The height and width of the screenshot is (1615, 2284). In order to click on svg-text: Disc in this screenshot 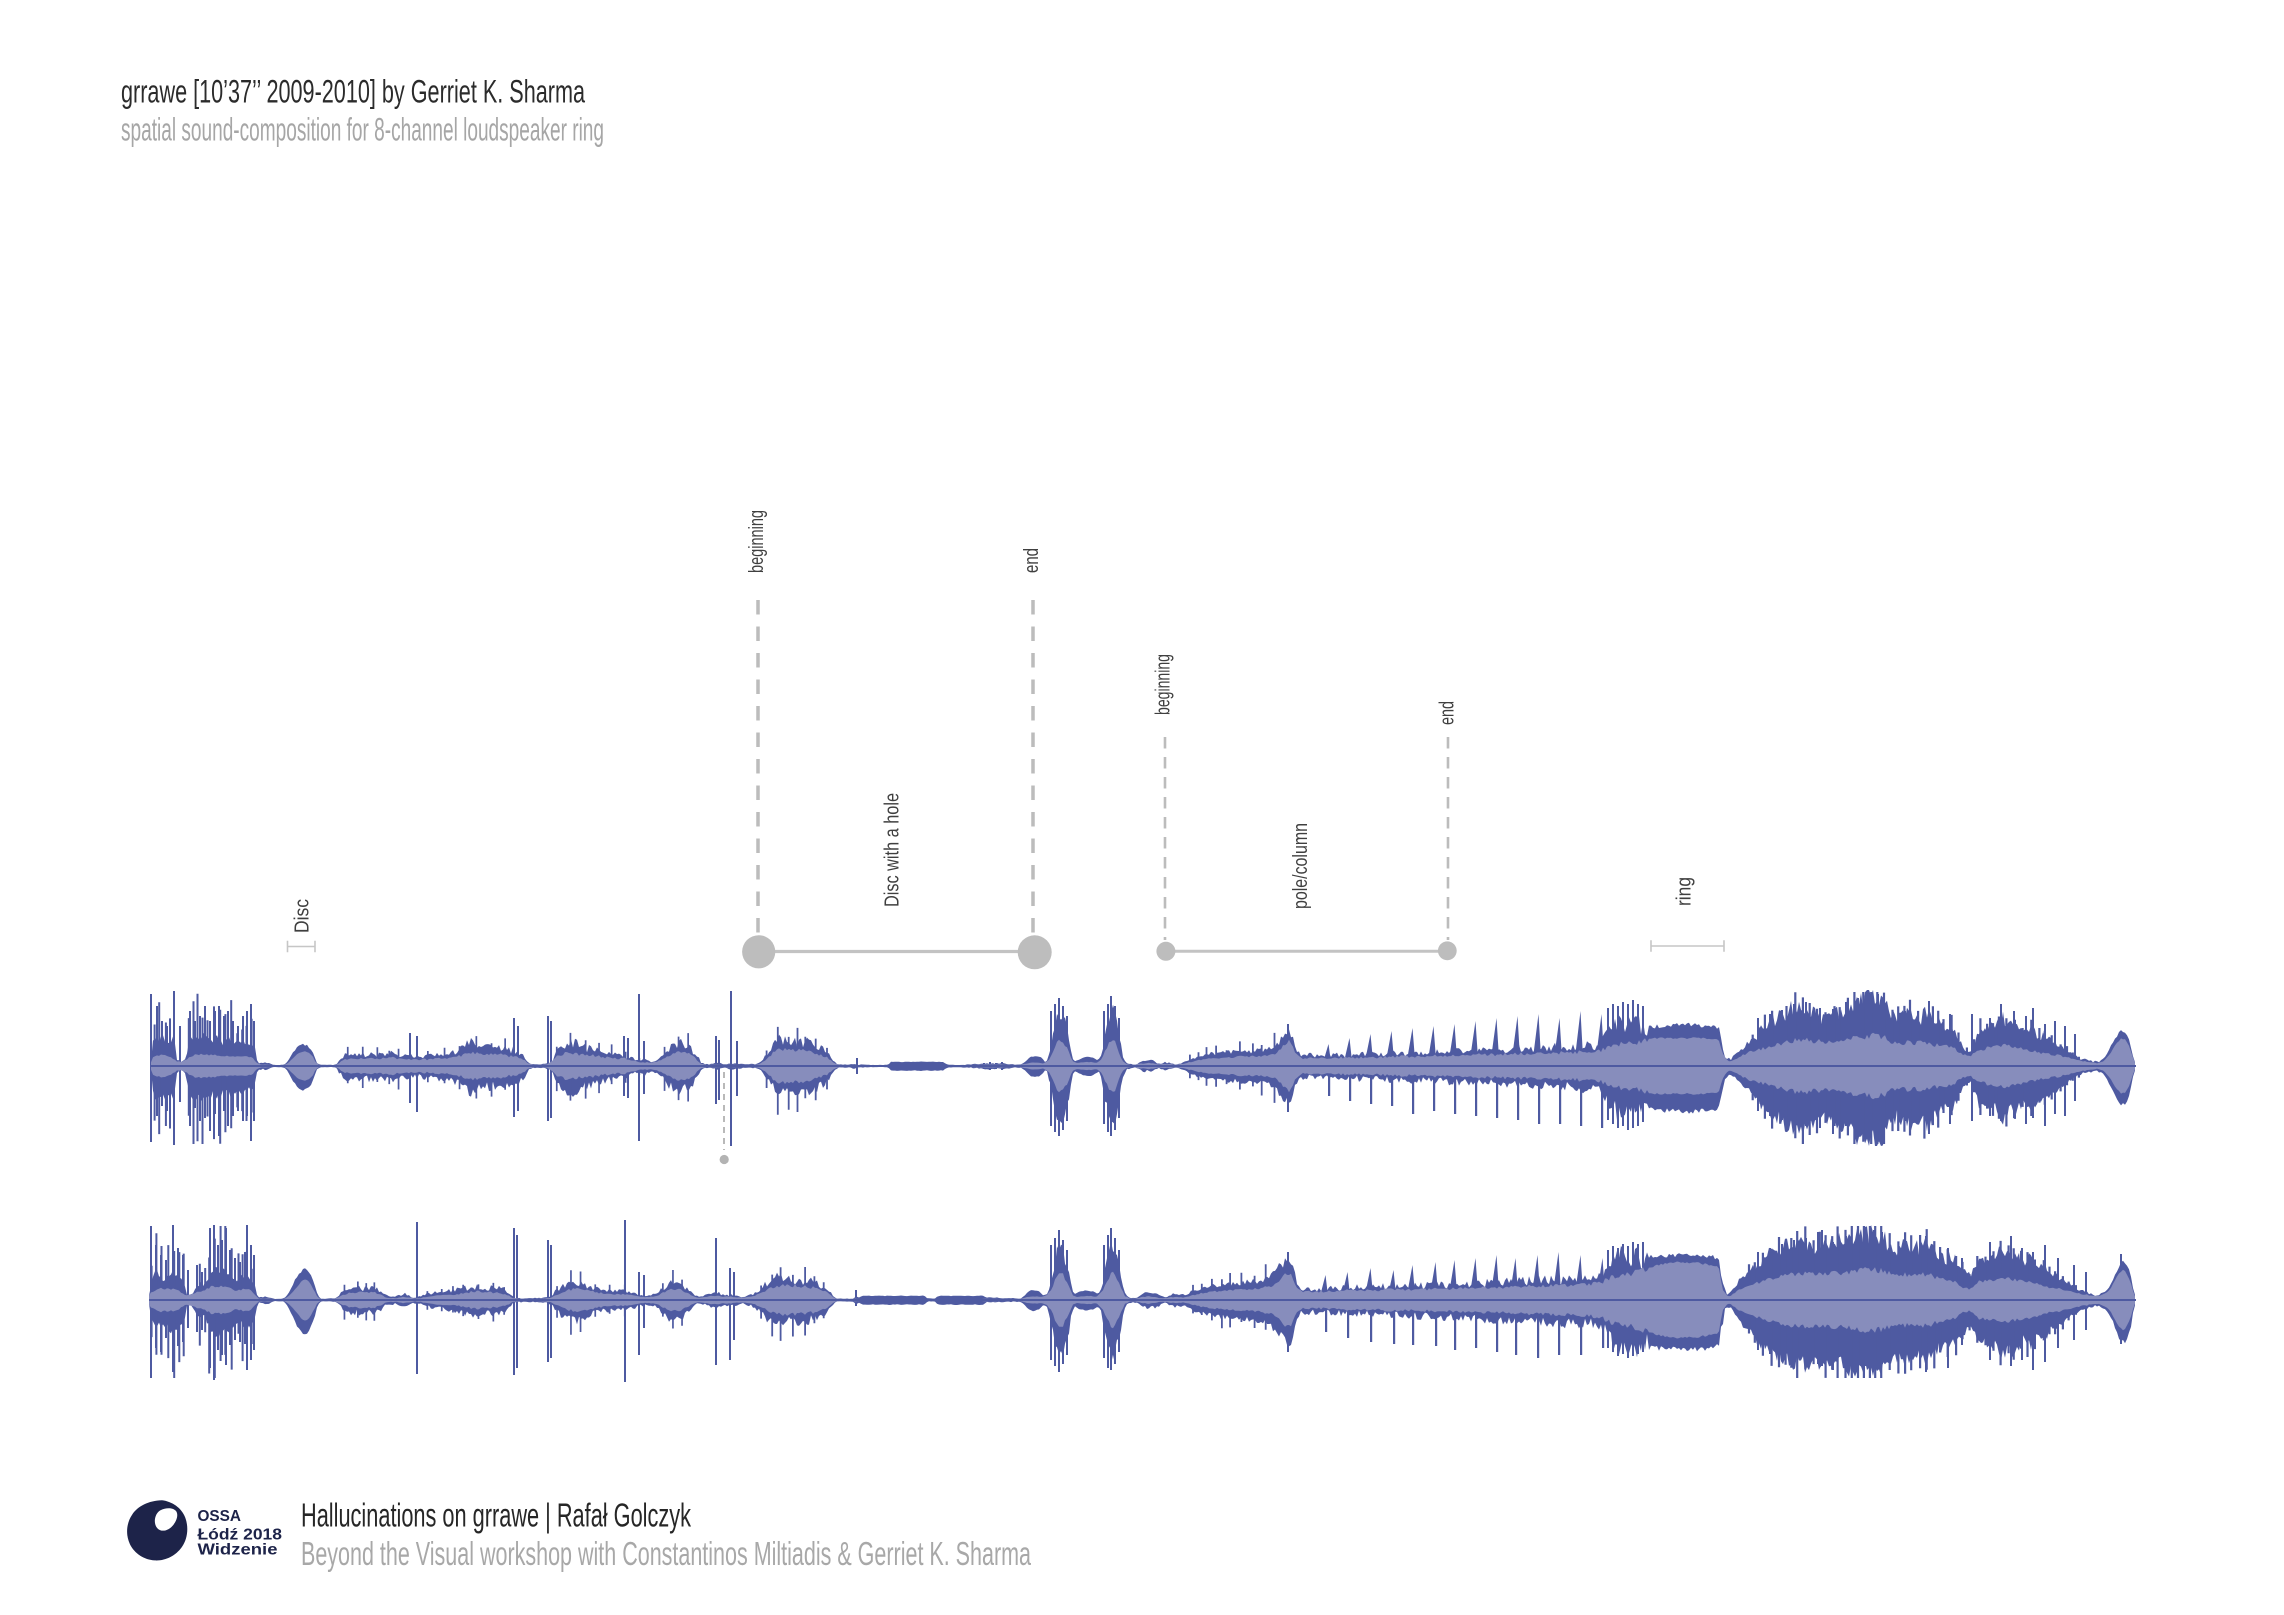, I will do `click(303, 916)`.